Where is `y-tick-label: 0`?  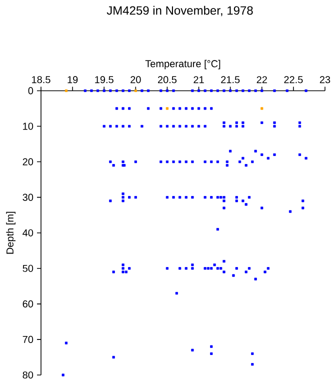 y-tick-label: 0 is located at coordinates (31, 90).